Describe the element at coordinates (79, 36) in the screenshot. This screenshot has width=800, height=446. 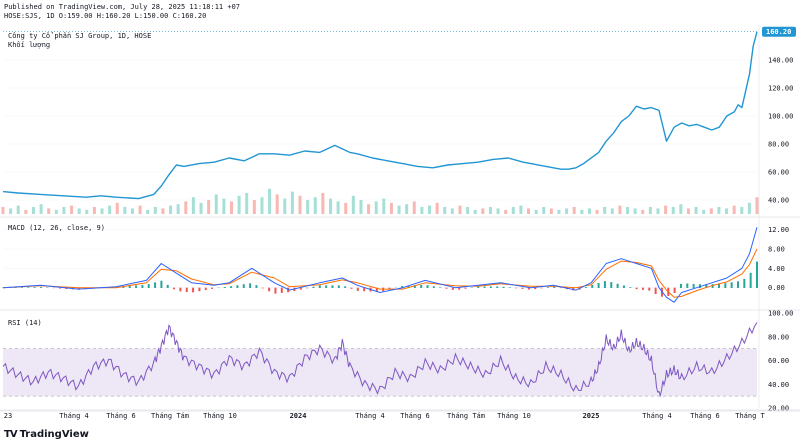
I see `chart-title: Công ty Cổ phần SJ Group, 1D, HOSE` at that location.